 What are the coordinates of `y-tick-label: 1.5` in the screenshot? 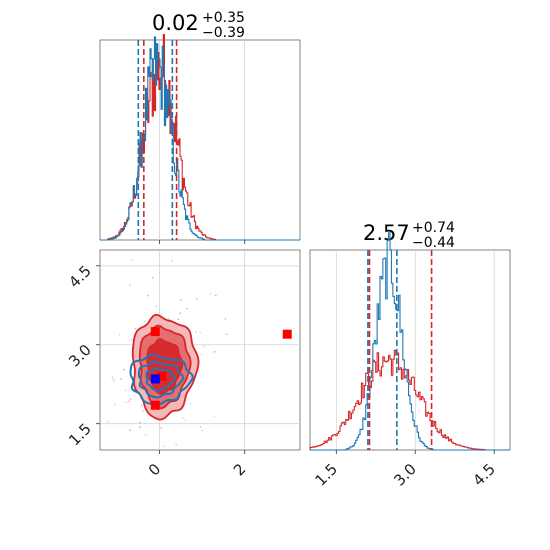 It's located at (80, 435).